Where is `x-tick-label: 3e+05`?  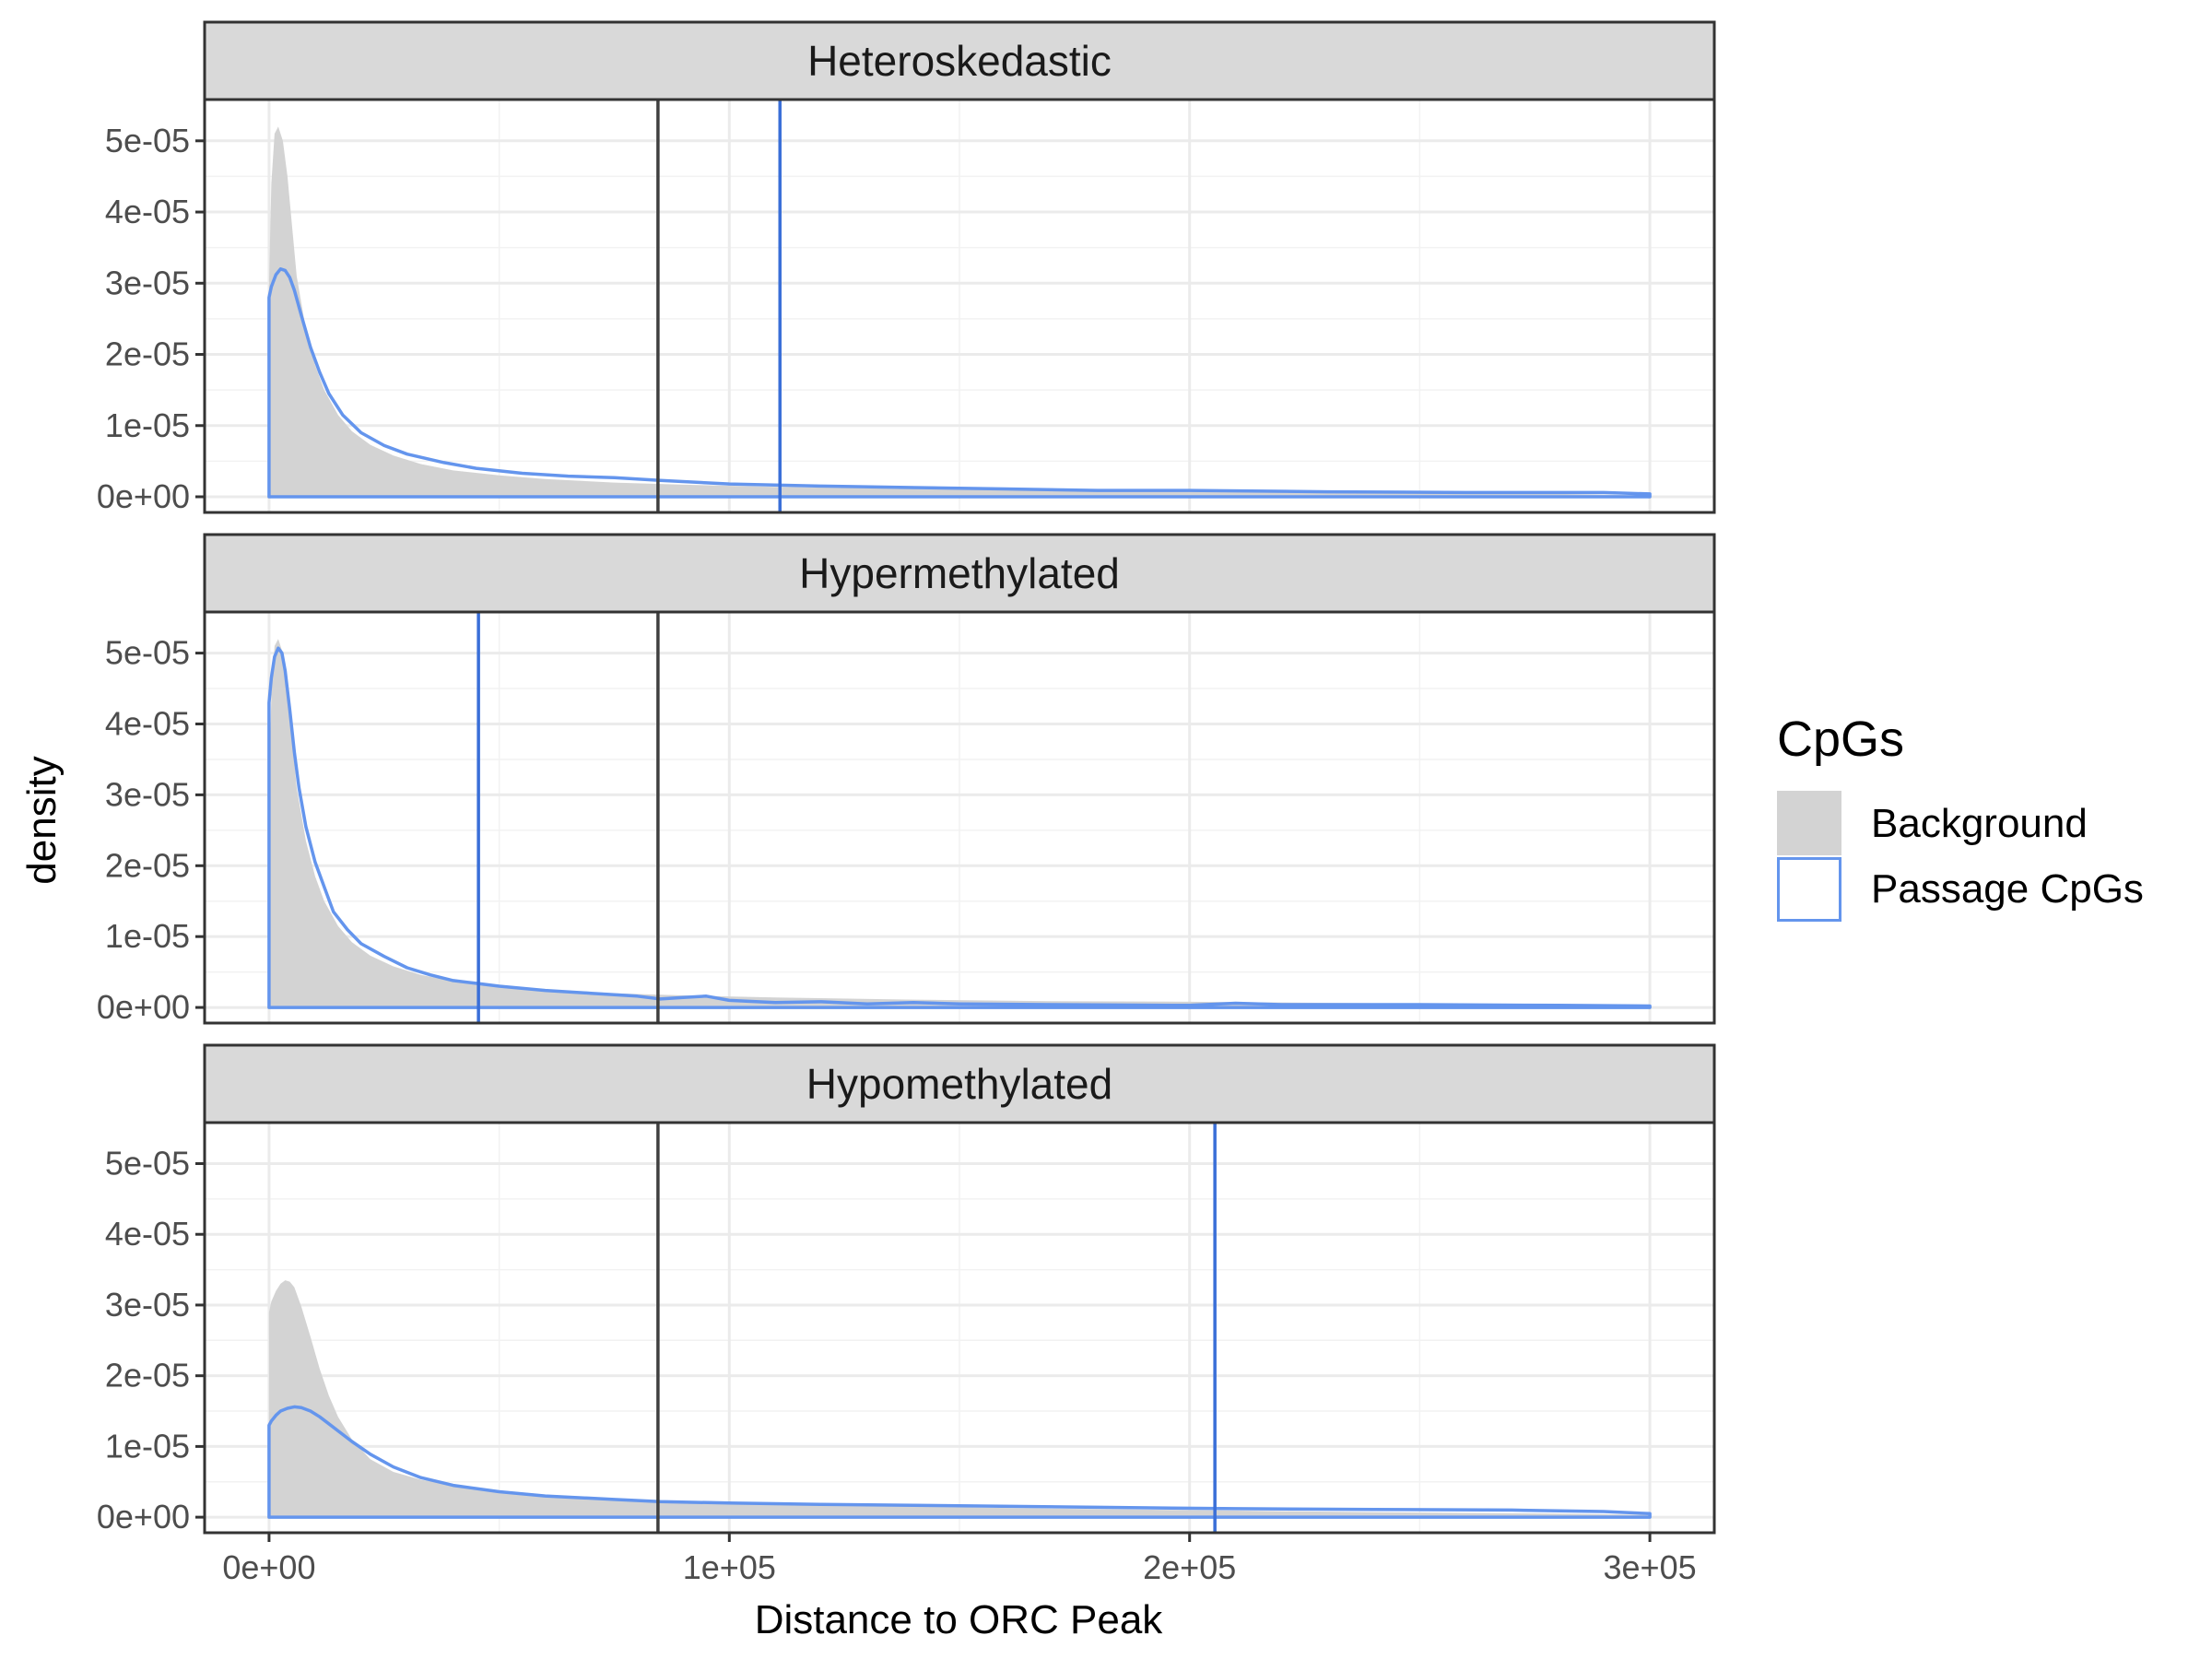 x-tick-label: 3e+05 is located at coordinates (1650, 1567).